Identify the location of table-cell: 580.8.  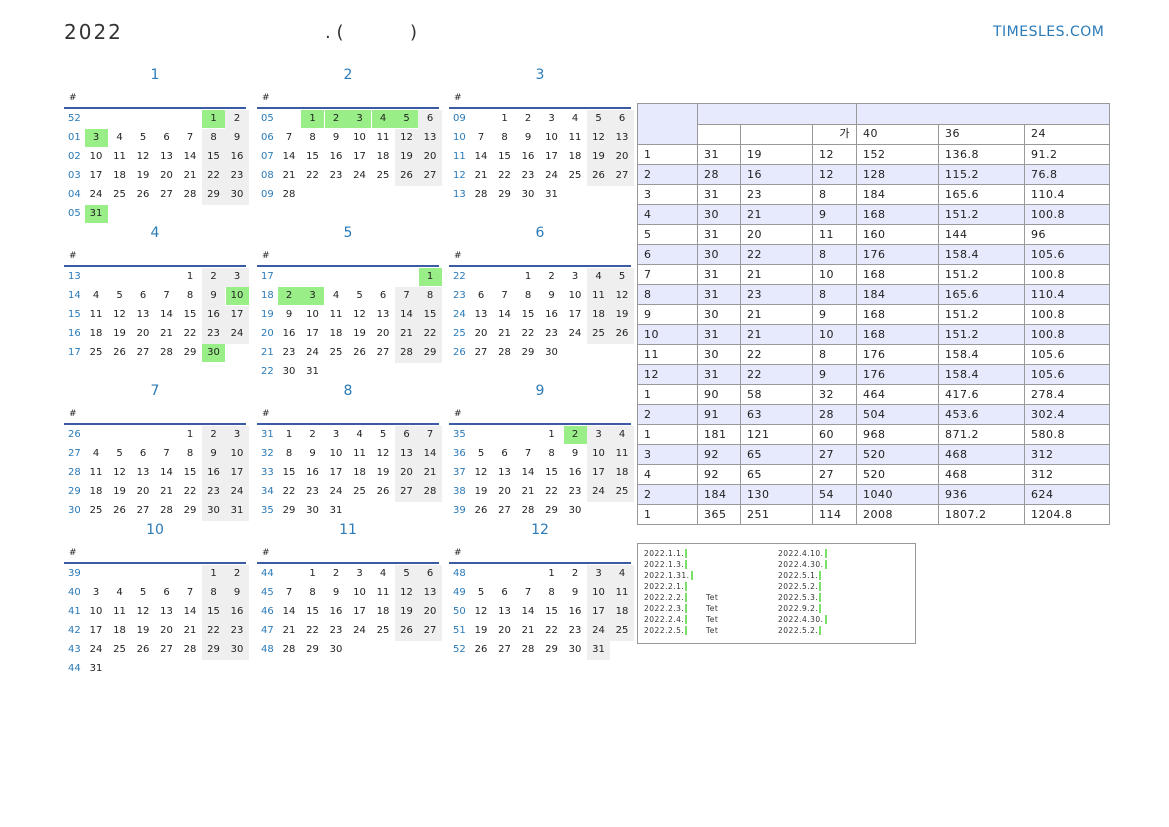
(1067, 434).